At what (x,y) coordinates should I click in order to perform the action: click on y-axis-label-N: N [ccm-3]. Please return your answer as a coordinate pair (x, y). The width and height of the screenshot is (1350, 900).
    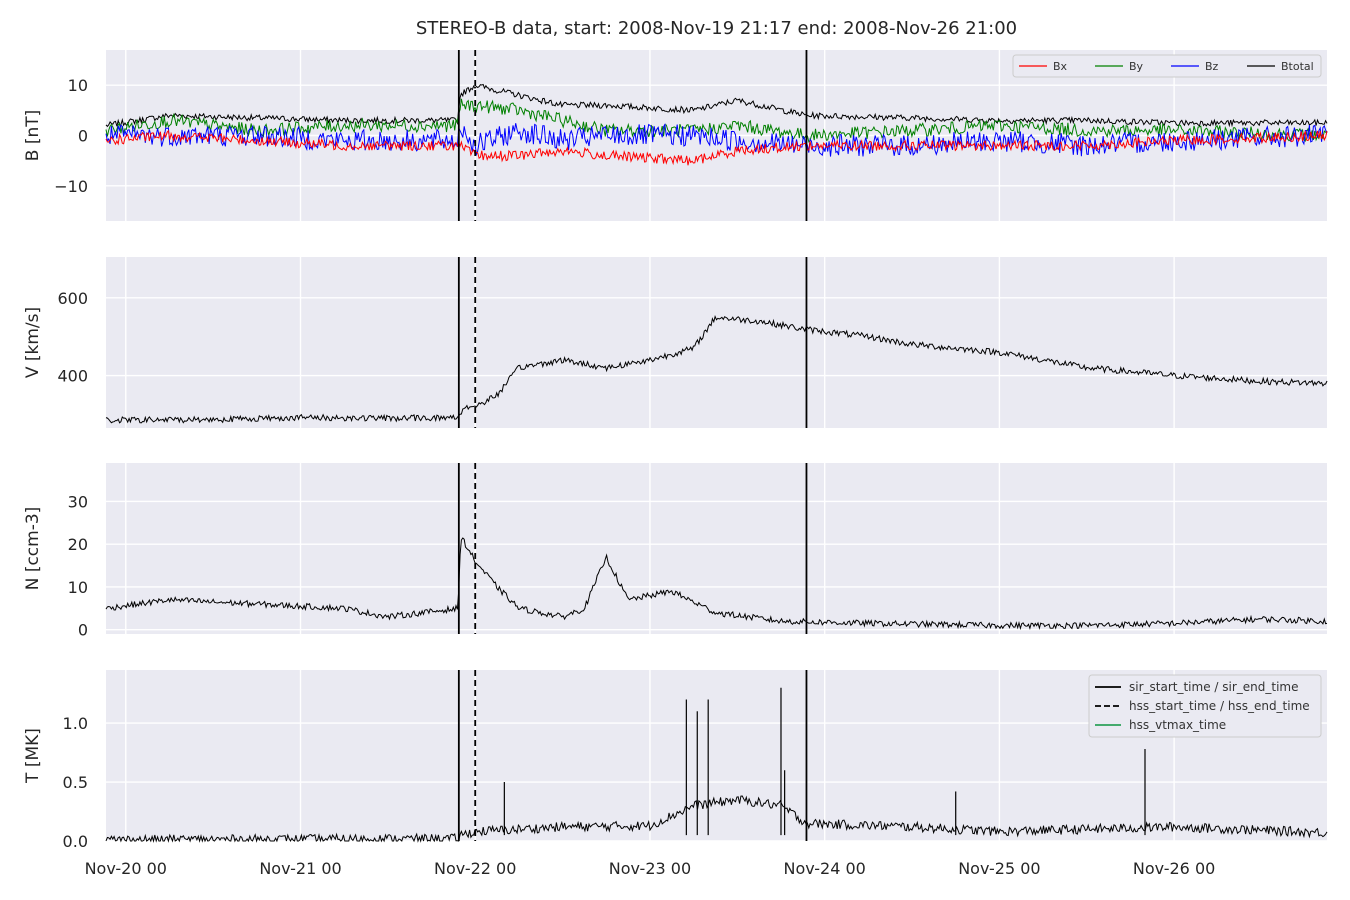
    Looking at the image, I should click on (33, 549).